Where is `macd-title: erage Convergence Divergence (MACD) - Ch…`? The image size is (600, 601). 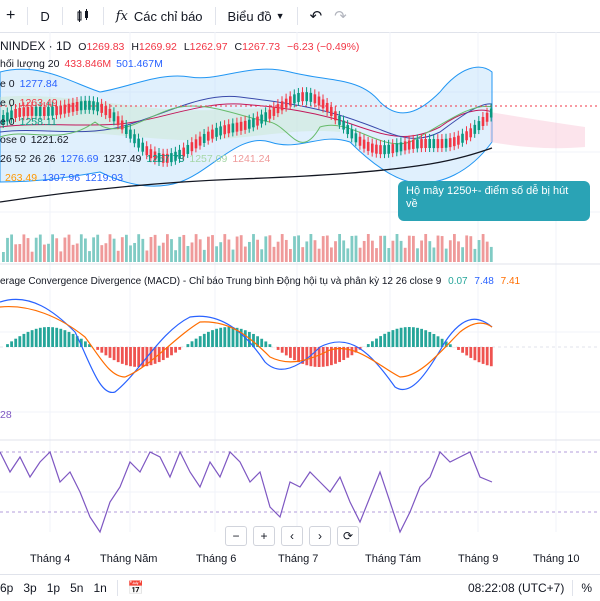
macd-title: erage Convergence Divergence (MACD) - Ch… is located at coordinates (220, 281).